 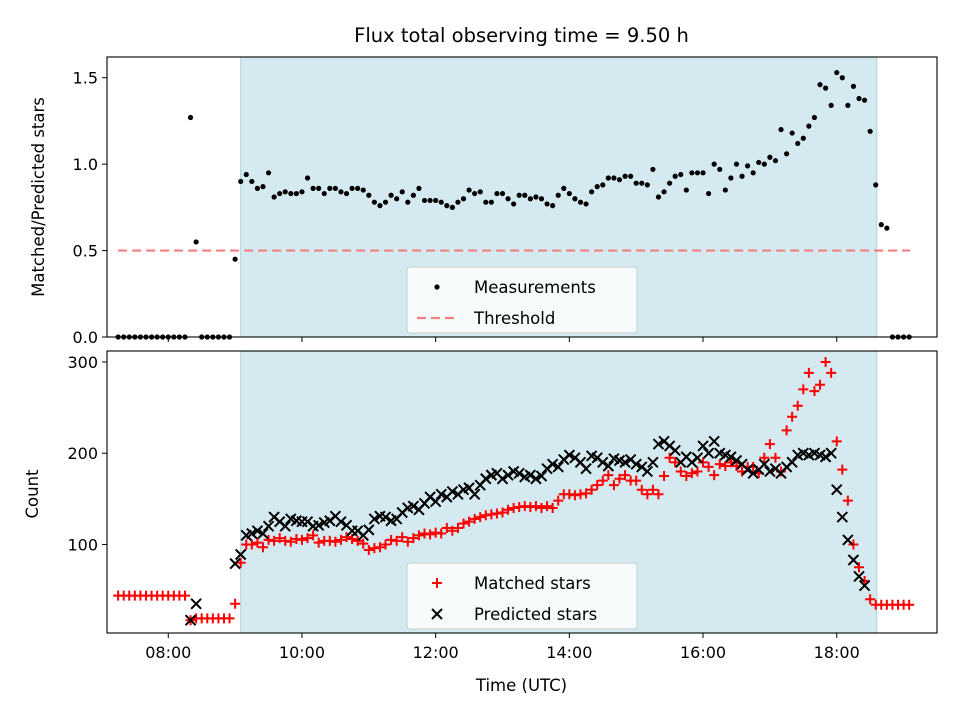 What do you see at coordinates (85, 78) in the screenshot?
I see `top-y-tick-label: 1.5` at bounding box center [85, 78].